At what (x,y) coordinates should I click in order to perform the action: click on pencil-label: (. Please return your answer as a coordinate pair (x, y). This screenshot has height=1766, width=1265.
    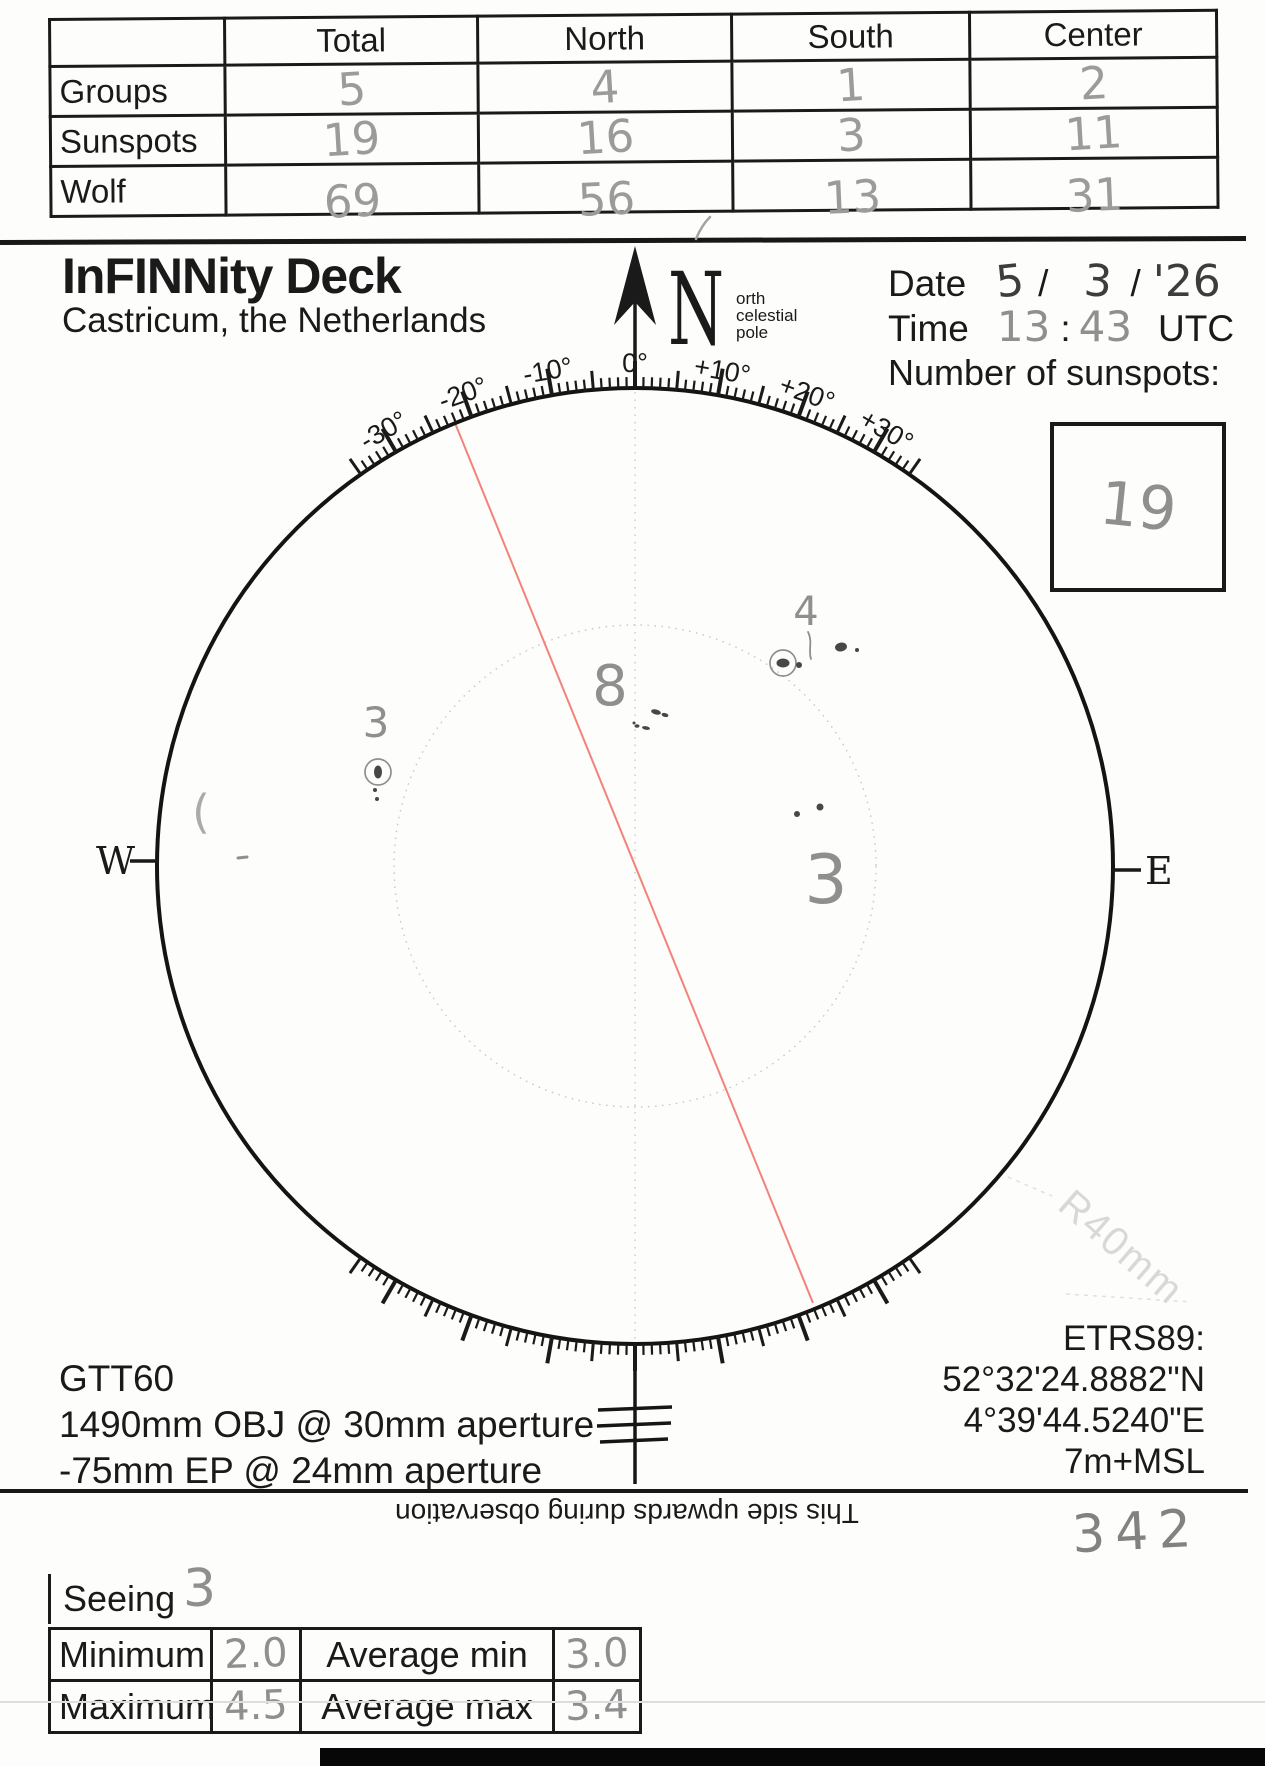
    Looking at the image, I should click on (201, 812).